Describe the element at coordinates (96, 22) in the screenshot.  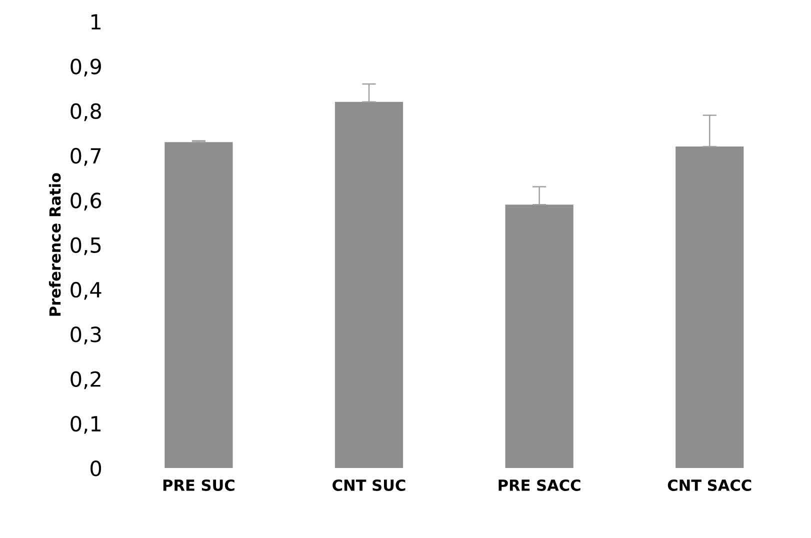
I see `y-tick-label: 1` at that location.